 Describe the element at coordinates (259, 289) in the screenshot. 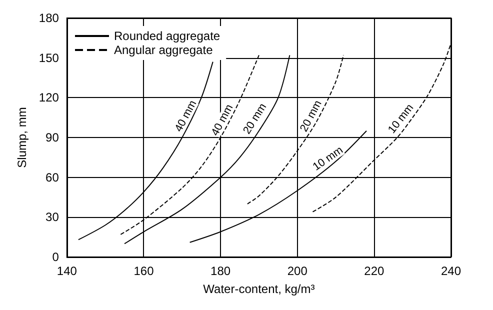

I see `x-axis-title: Water-content, kg/m³` at that location.